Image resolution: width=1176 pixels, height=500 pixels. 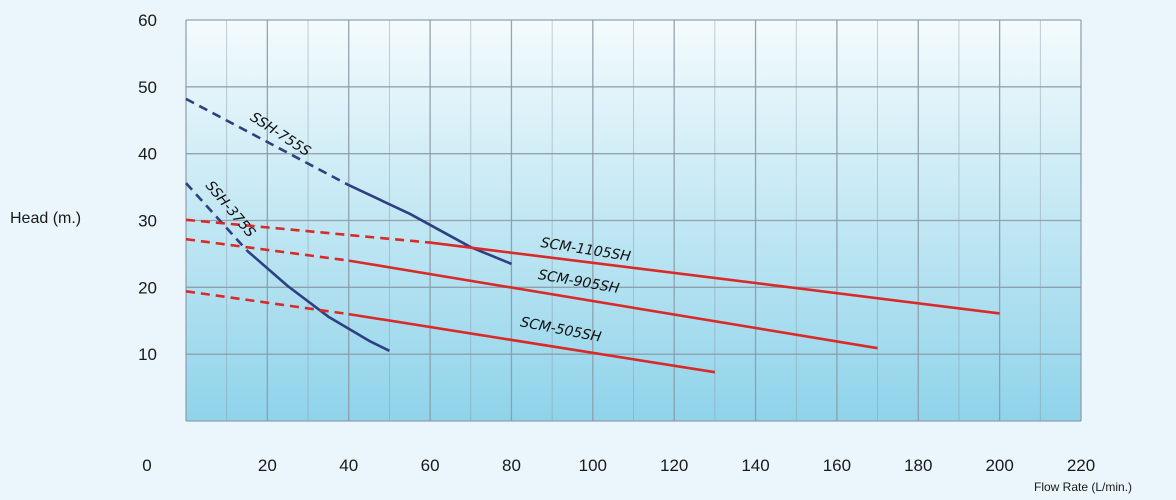 I want to click on x-tick-label: 20, so click(x=267, y=465).